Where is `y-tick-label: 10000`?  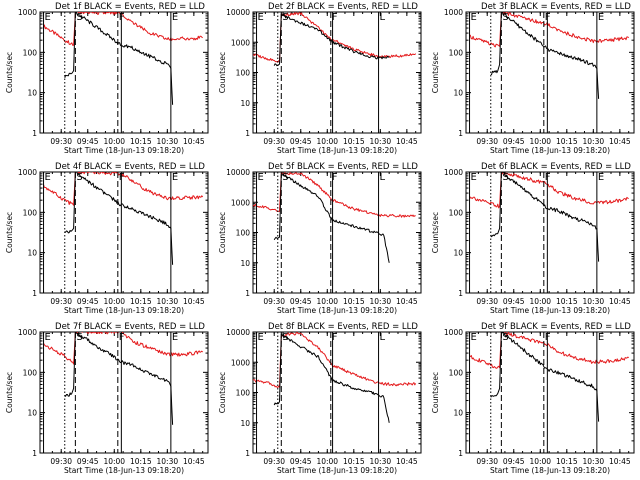 y-tick-label: 10000 is located at coordinates (238, 12).